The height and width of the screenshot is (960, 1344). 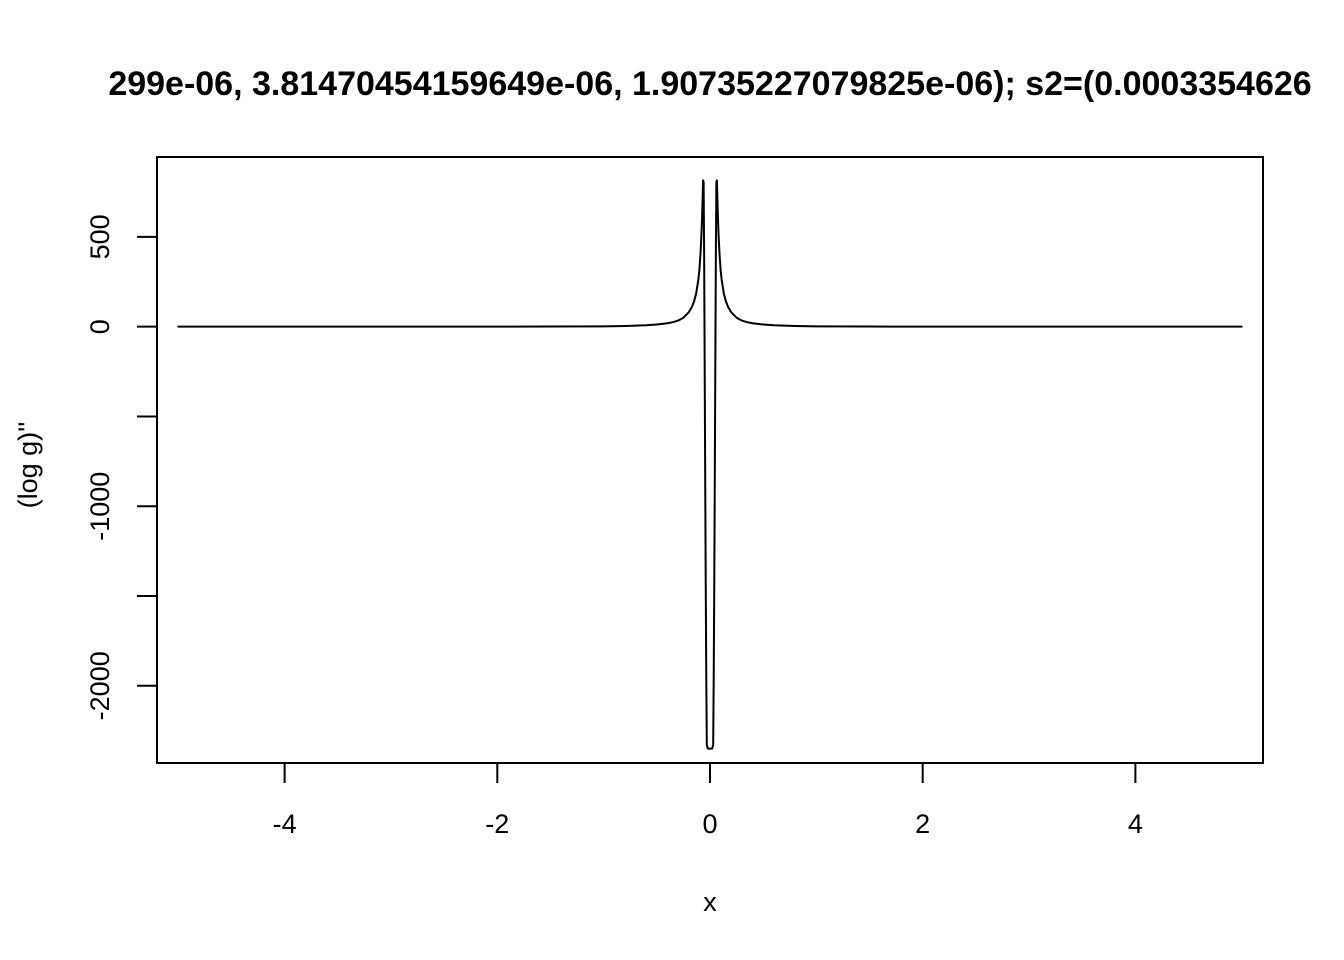 What do you see at coordinates (708, 800) in the screenshot?
I see `x-axis: -4 -2 0 2 4` at bounding box center [708, 800].